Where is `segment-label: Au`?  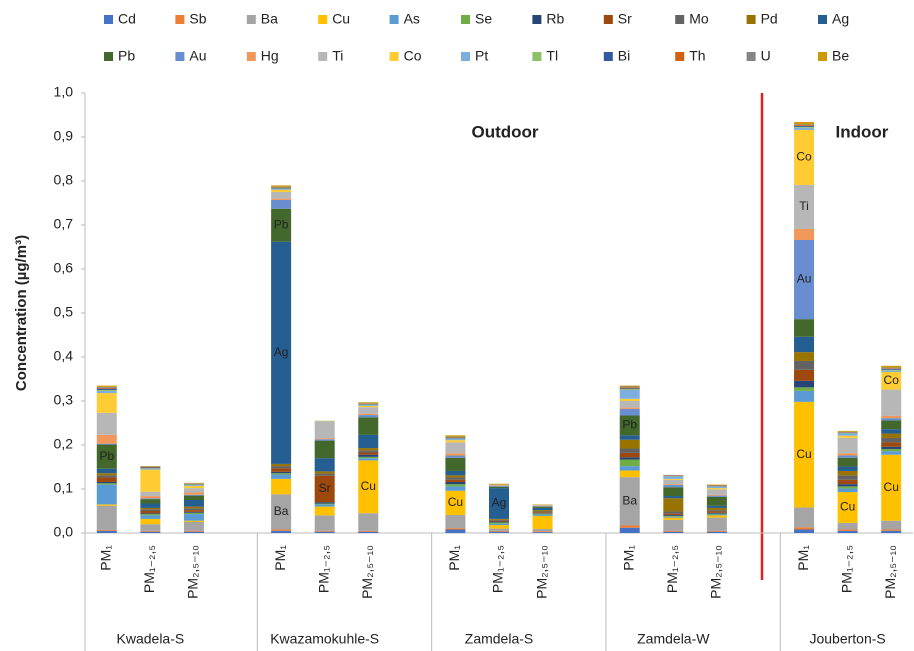
segment-label: Au is located at coordinates (804, 279).